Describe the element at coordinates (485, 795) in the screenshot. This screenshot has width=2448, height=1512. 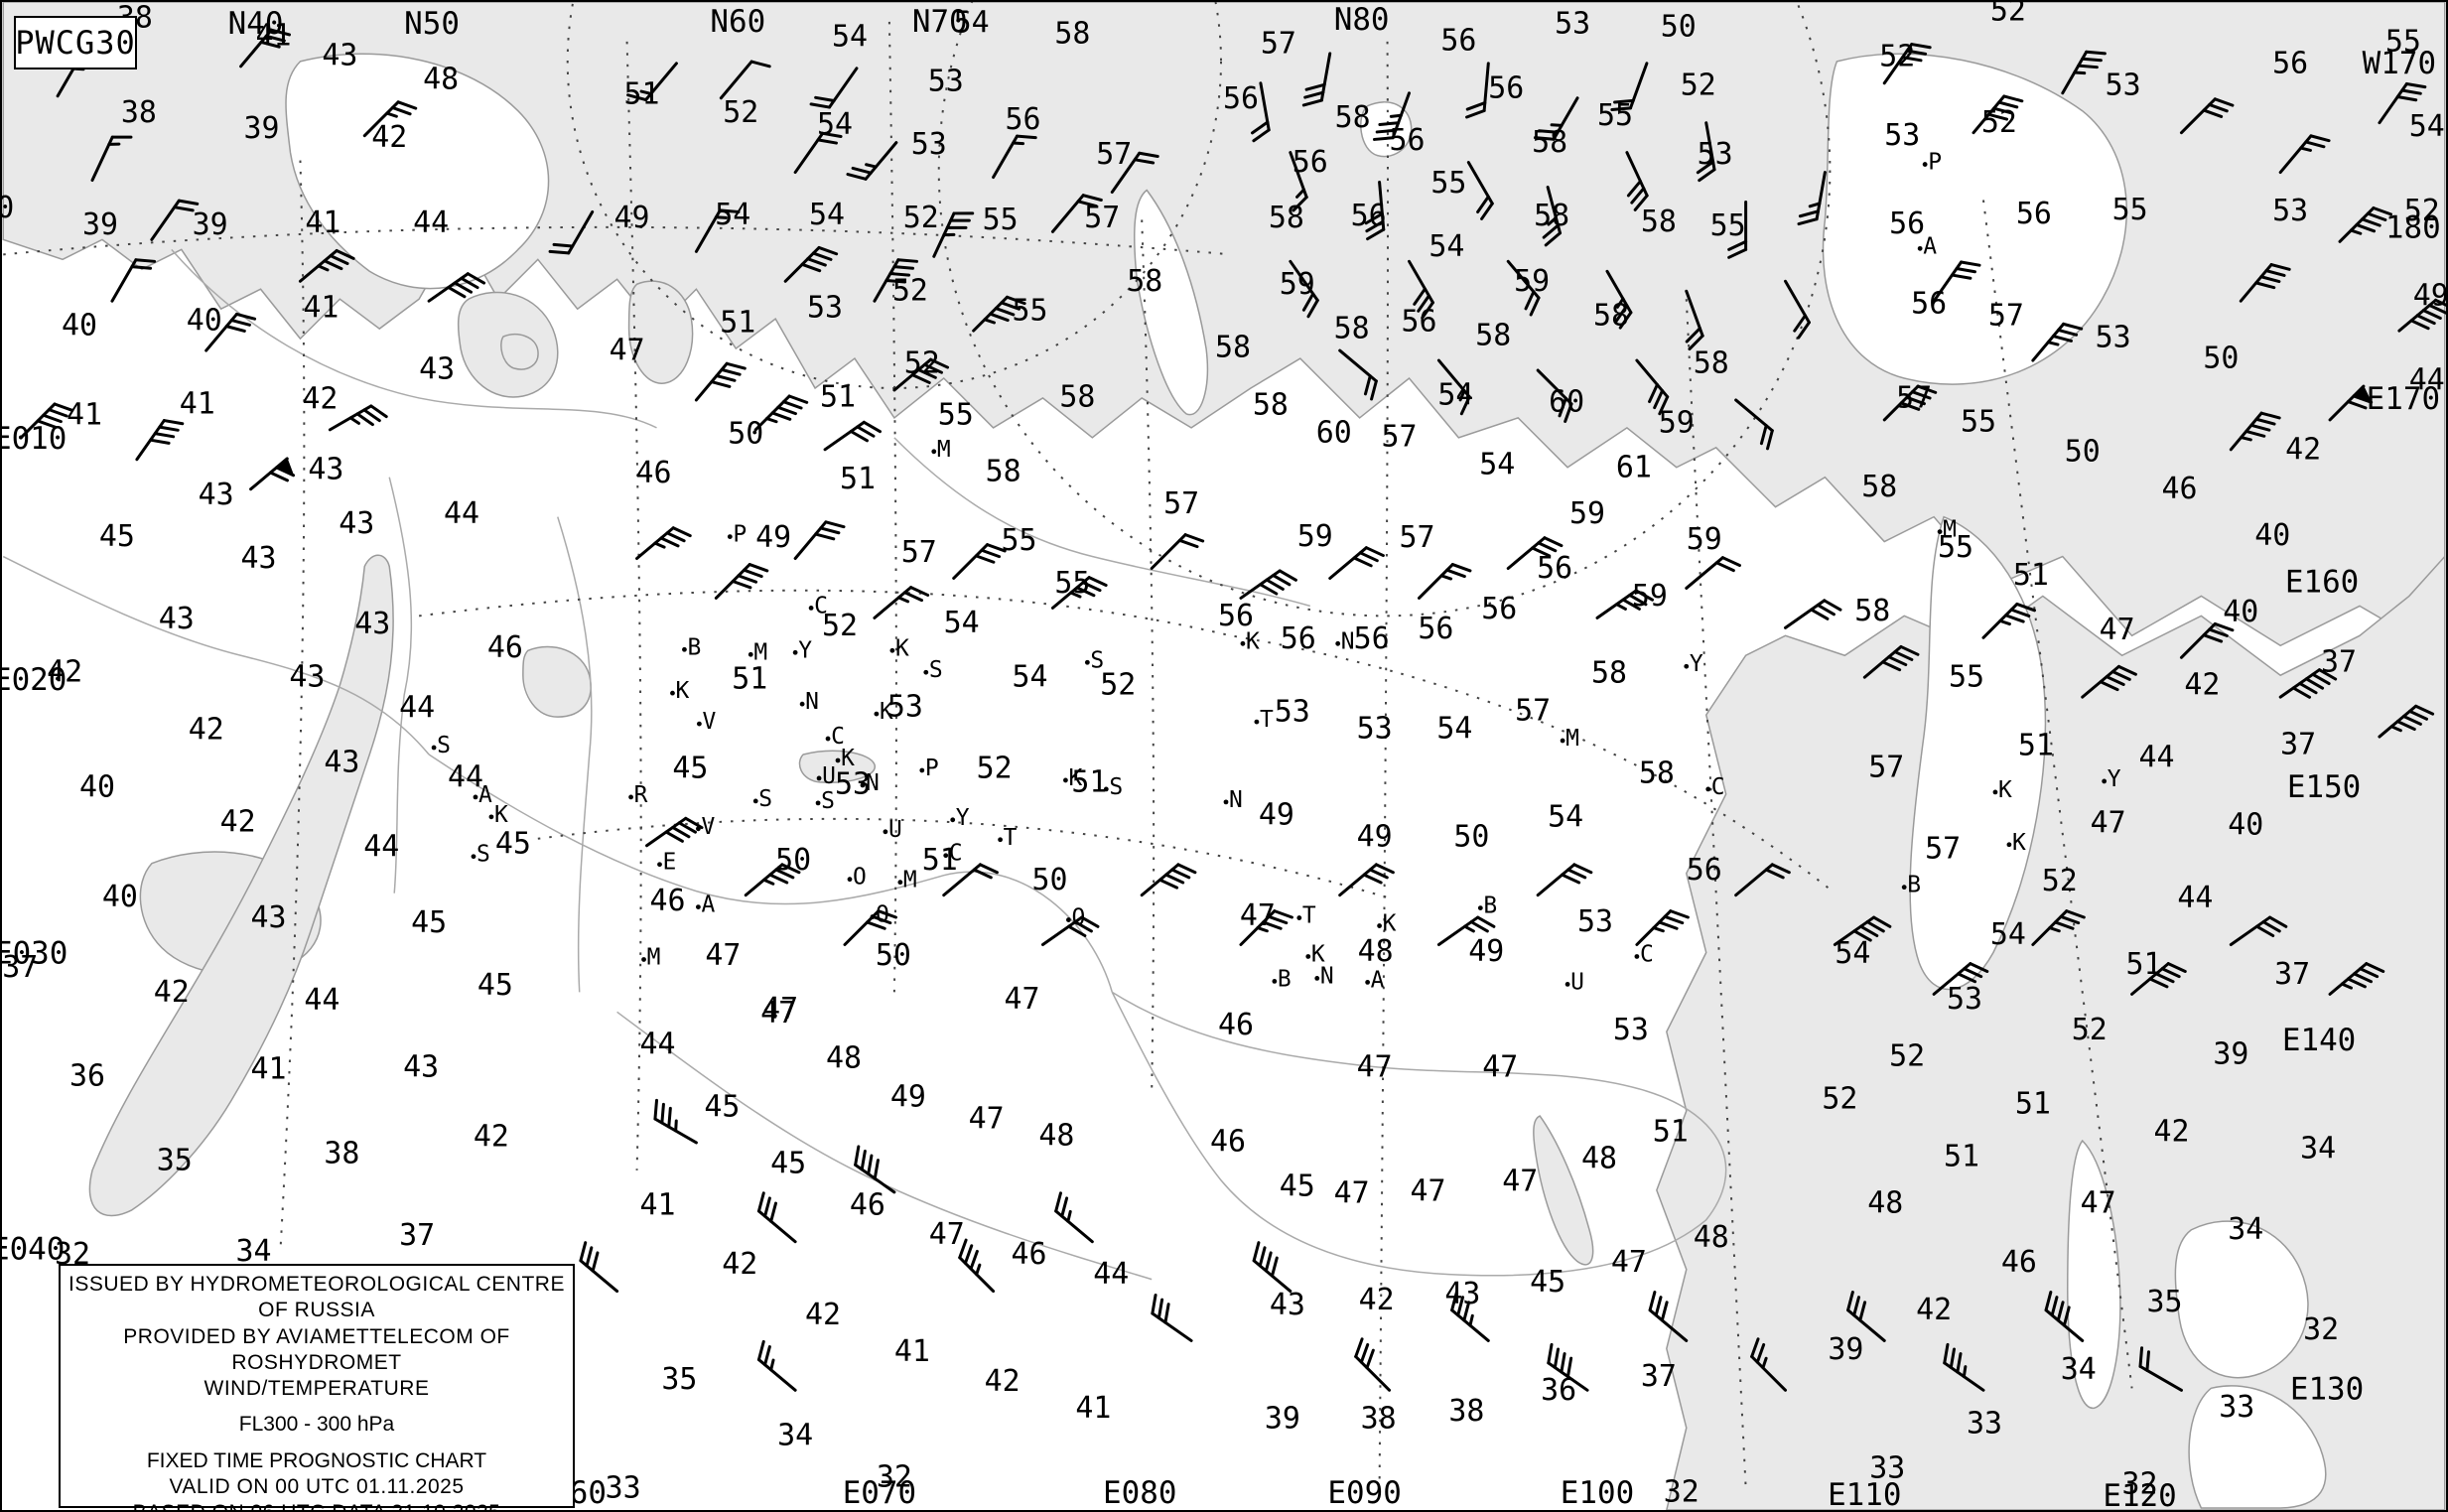
I see `city-marker: A` at that location.